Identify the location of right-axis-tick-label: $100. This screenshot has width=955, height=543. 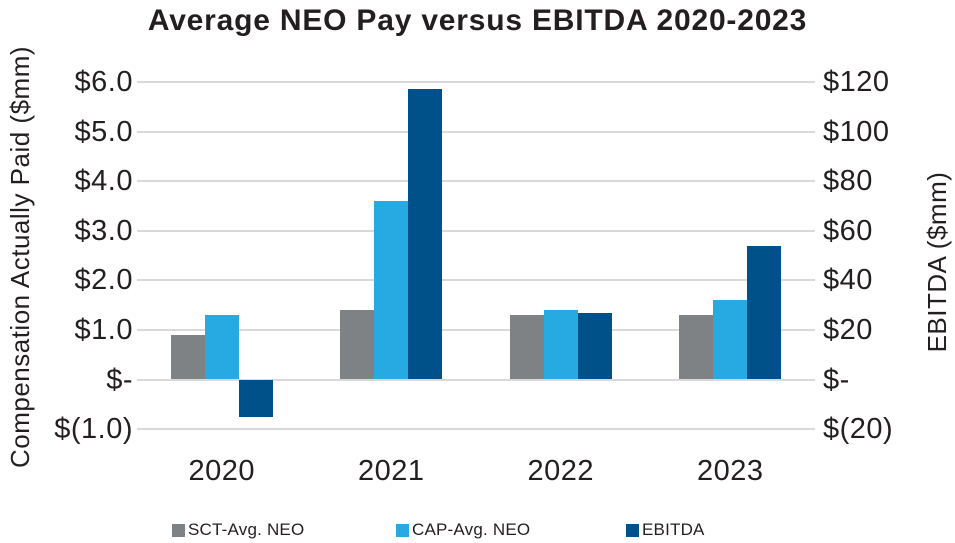
(856, 131).